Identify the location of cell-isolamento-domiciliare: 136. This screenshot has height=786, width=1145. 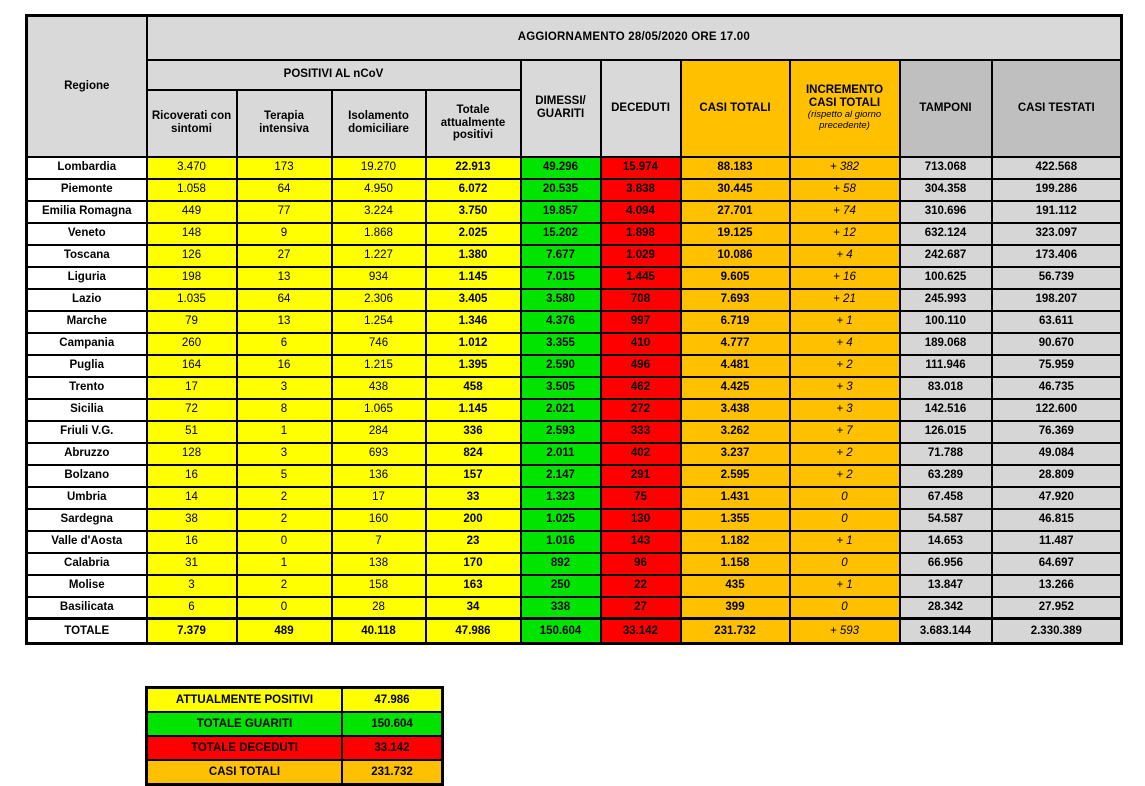
(378, 475).